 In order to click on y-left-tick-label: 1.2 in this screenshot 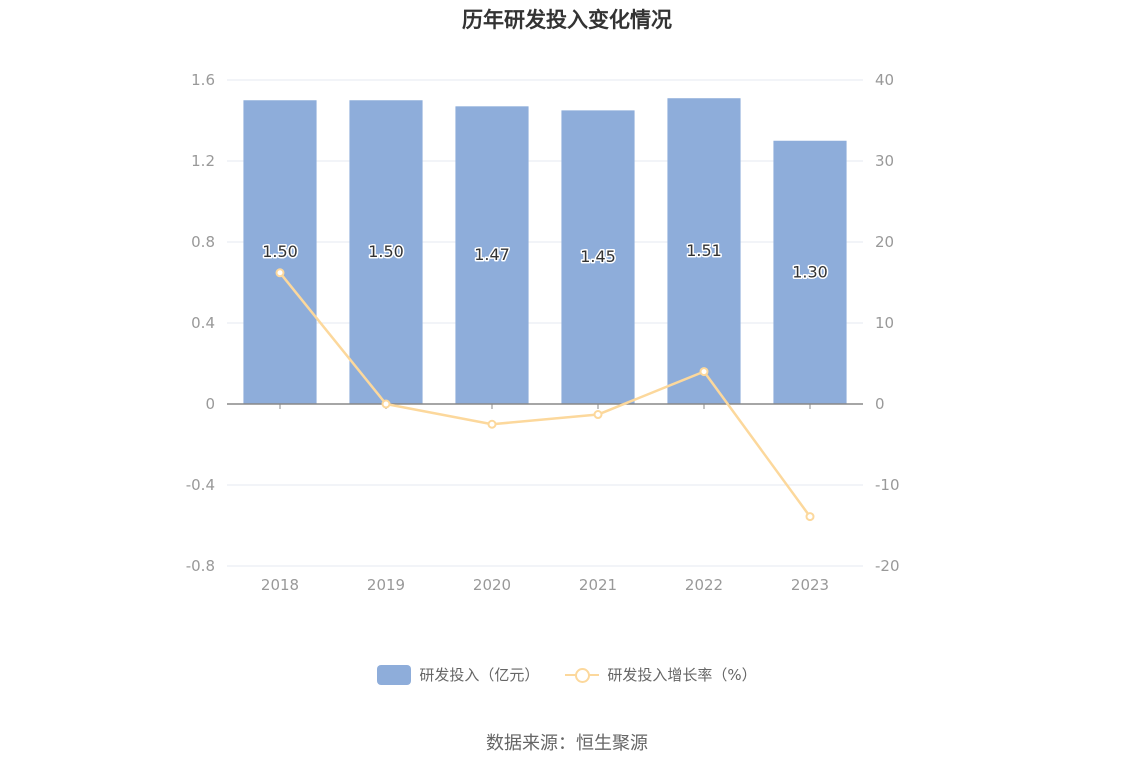, I will do `click(203, 161)`.